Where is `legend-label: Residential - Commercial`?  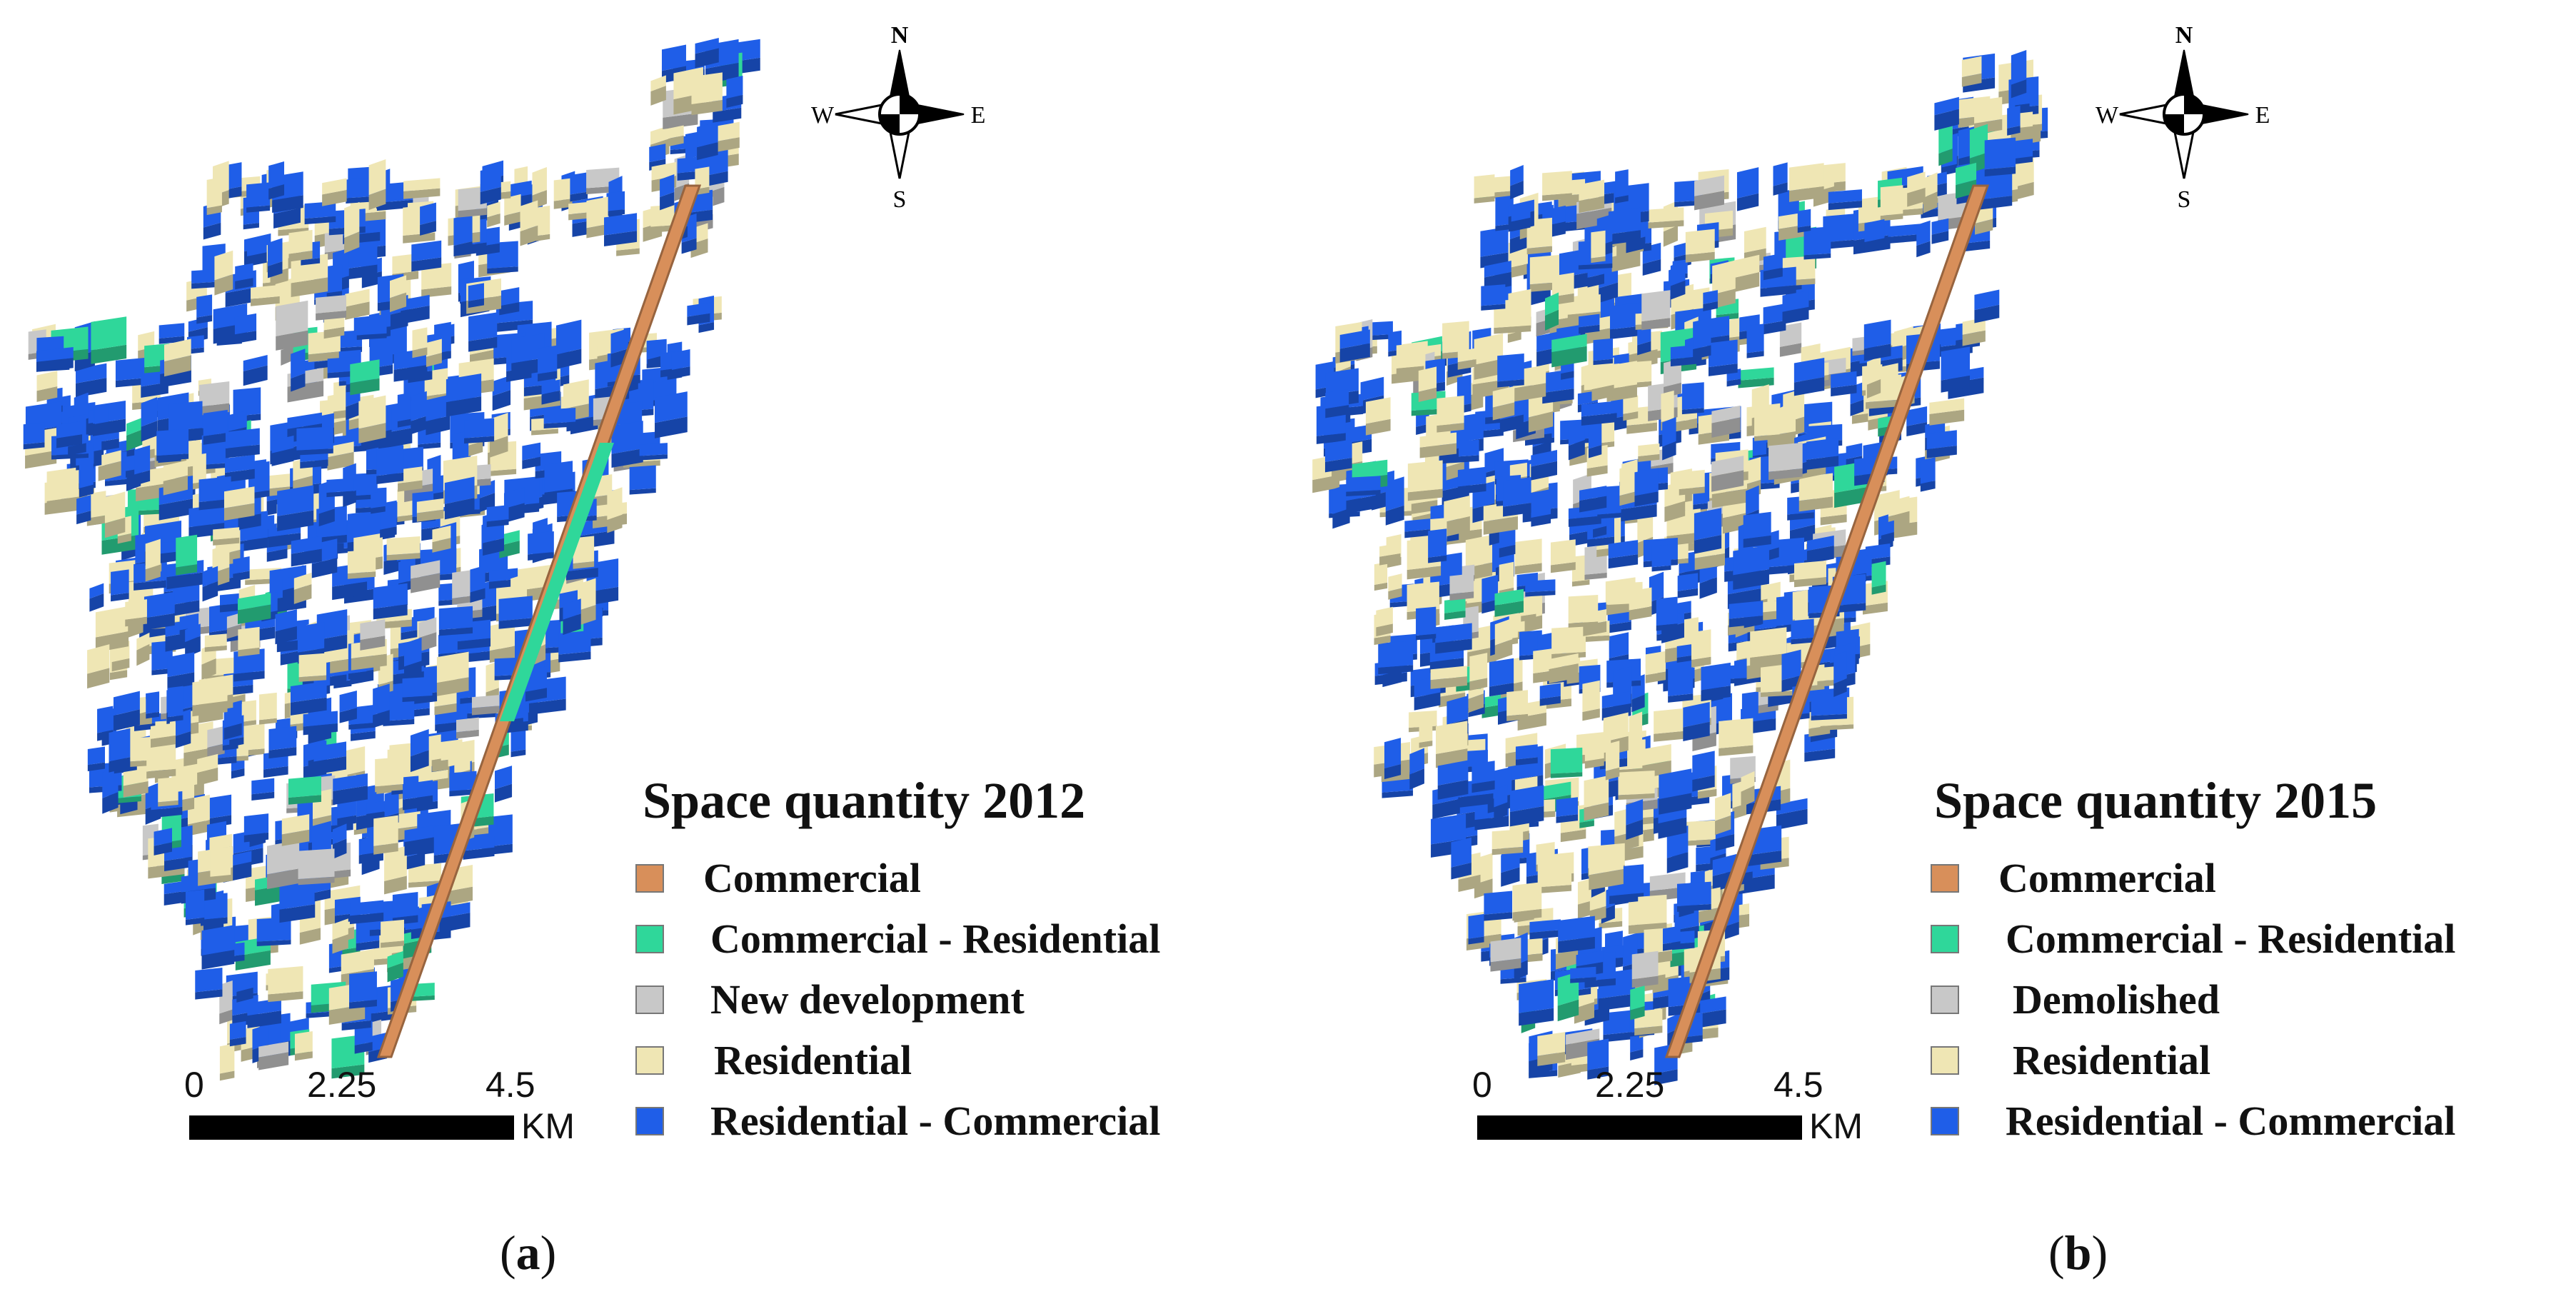 legend-label: Residential - Commercial is located at coordinates (935, 1121).